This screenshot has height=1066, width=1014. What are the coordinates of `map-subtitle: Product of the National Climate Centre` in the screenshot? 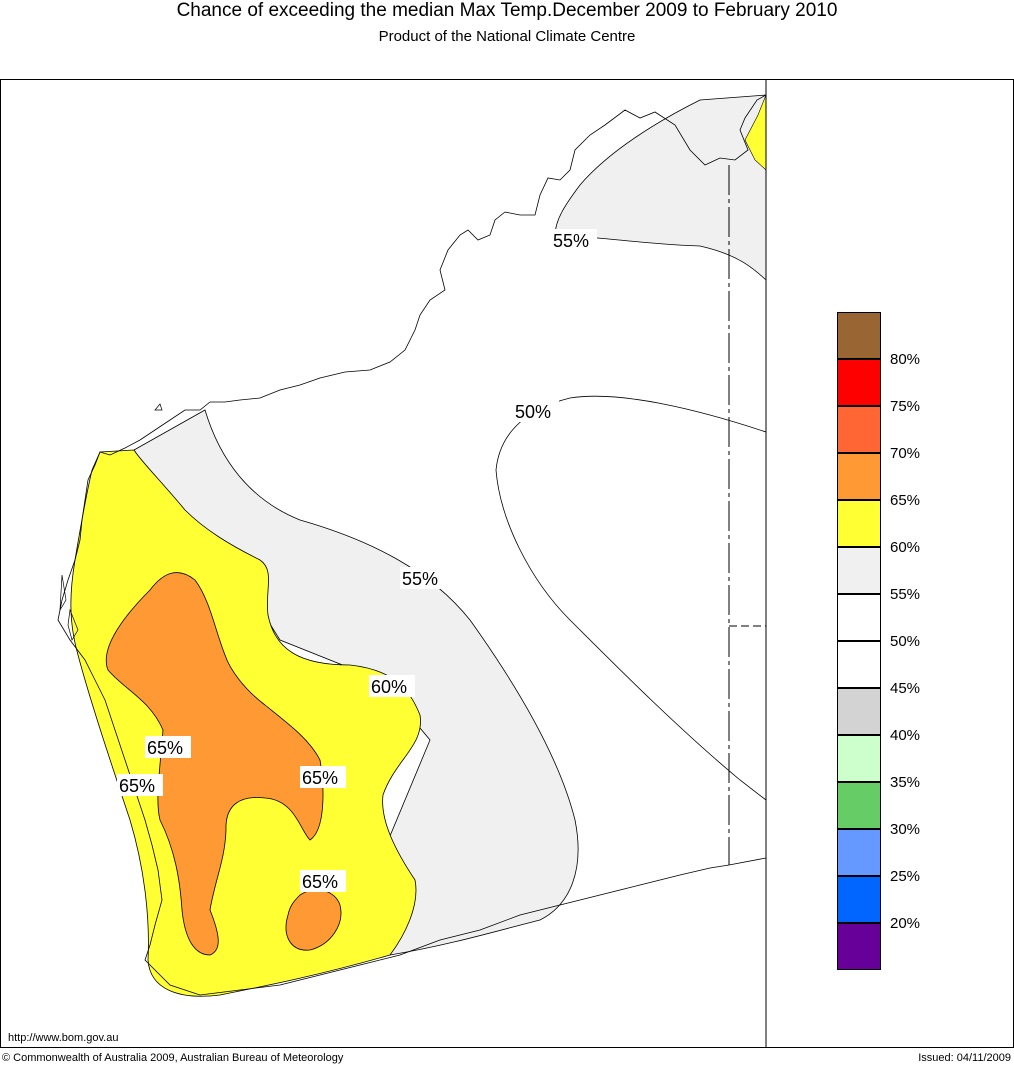 It's located at (507, 36).